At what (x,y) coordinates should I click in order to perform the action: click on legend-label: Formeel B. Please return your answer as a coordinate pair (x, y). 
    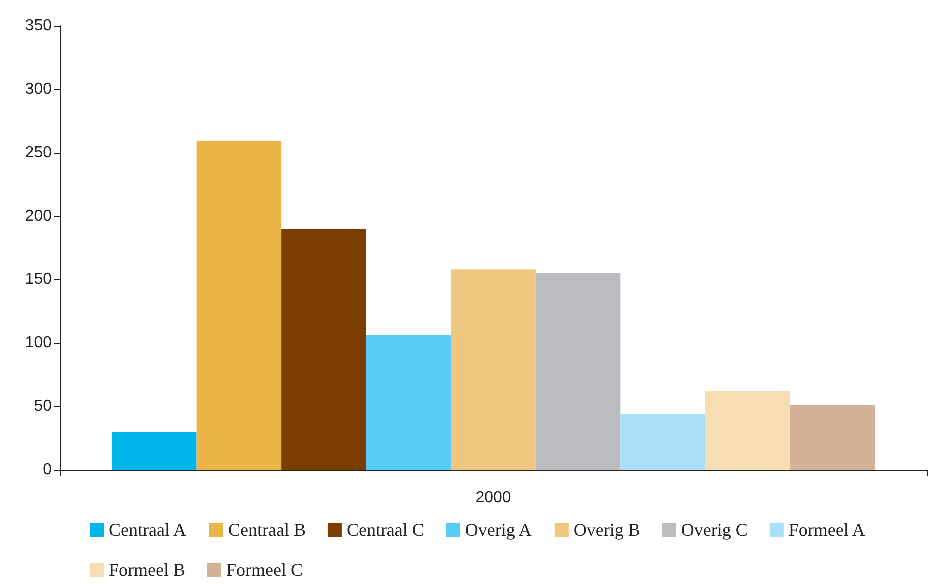
    Looking at the image, I should click on (147, 570).